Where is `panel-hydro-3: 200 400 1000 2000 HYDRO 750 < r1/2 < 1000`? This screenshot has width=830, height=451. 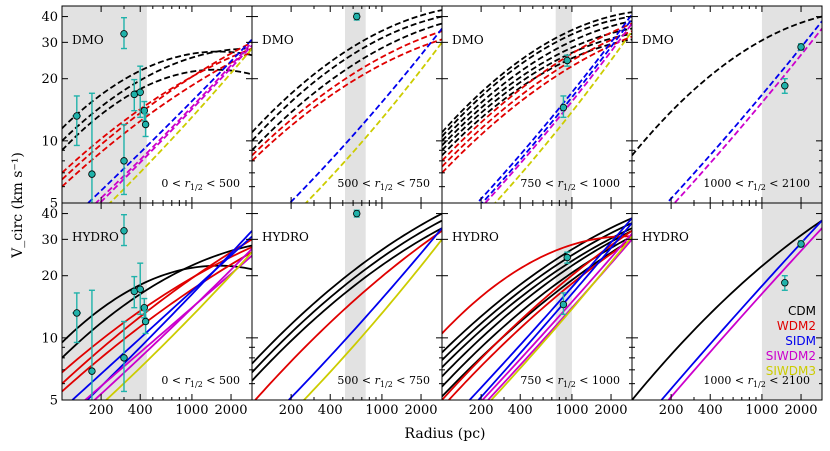 panel-hydro-3: 200 400 1000 2000 HYDRO 750 < r1/2 < 1000 is located at coordinates (537, 310).